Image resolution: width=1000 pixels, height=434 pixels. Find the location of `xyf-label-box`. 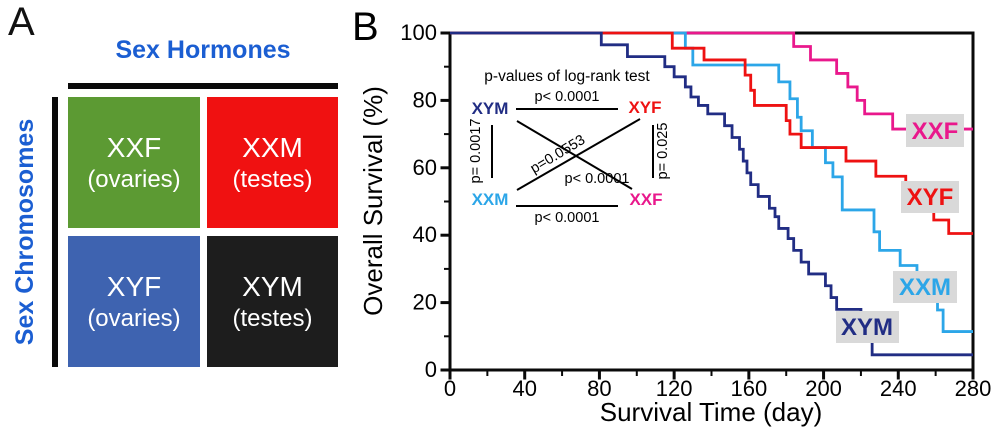

xyf-label-box is located at coordinates (930, 197).